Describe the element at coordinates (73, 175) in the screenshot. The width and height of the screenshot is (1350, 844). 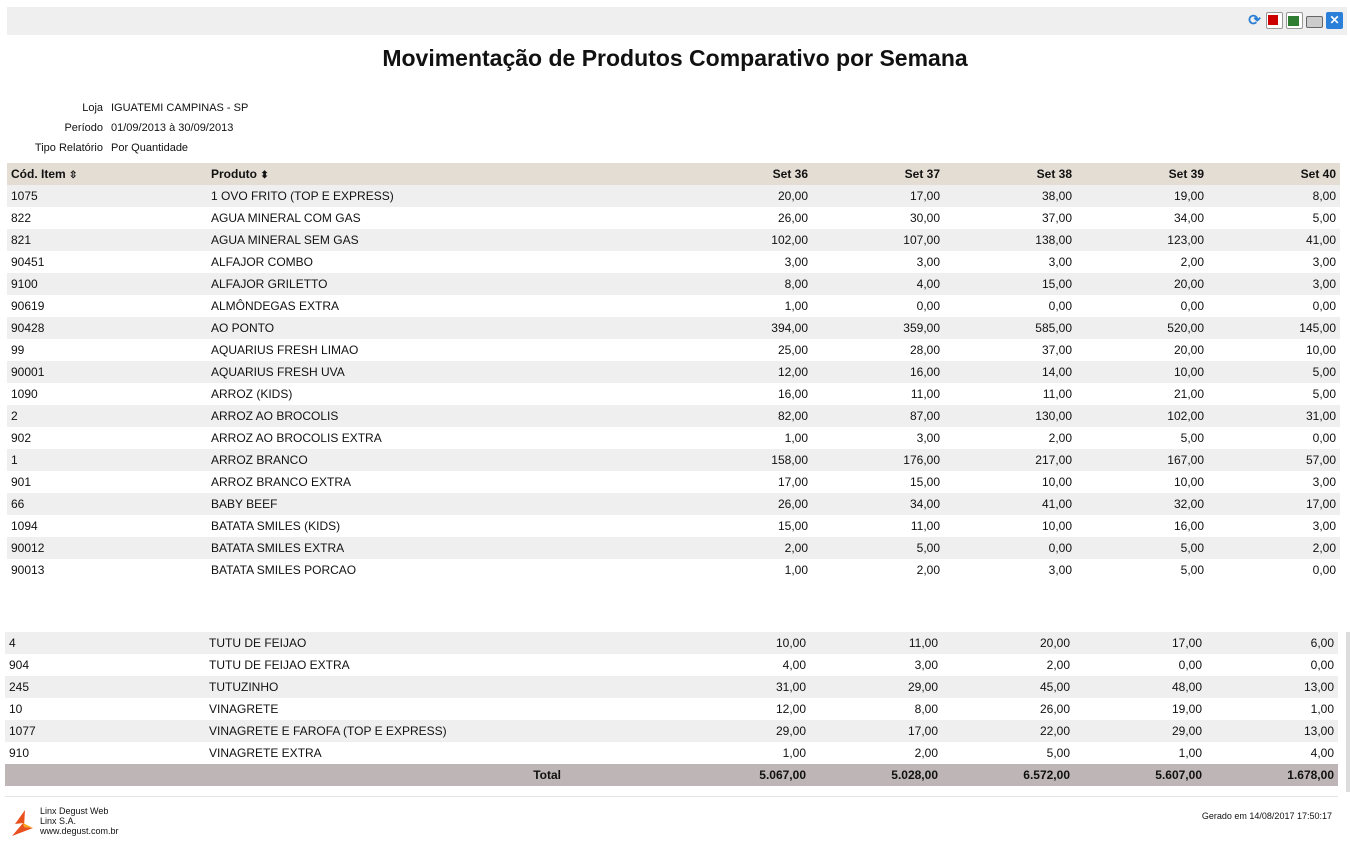
I see `sort-icon: ⇳` at that location.